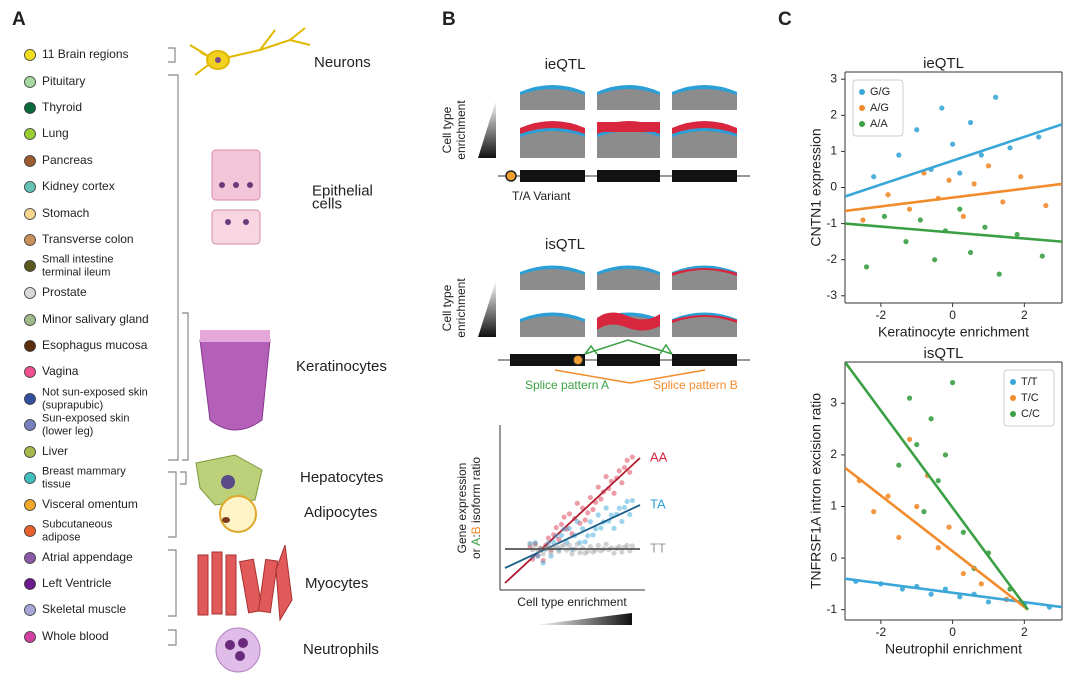 Image resolution: width=1080 pixels, height=682 pixels. What do you see at coordinates (831, 609) in the screenshot?
I see `y-tick-label: -1` at bounding box center [831, 609].